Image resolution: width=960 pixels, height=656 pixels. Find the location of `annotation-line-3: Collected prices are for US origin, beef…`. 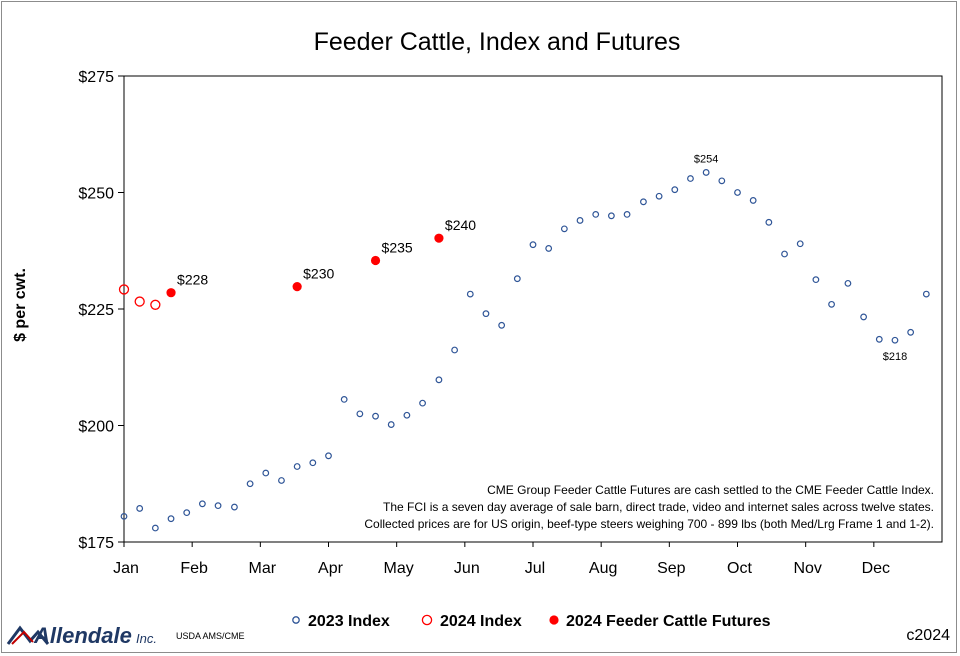

annotation-line-3: Collected prices are for US origin, beef… is located at coordinates (649, 524).